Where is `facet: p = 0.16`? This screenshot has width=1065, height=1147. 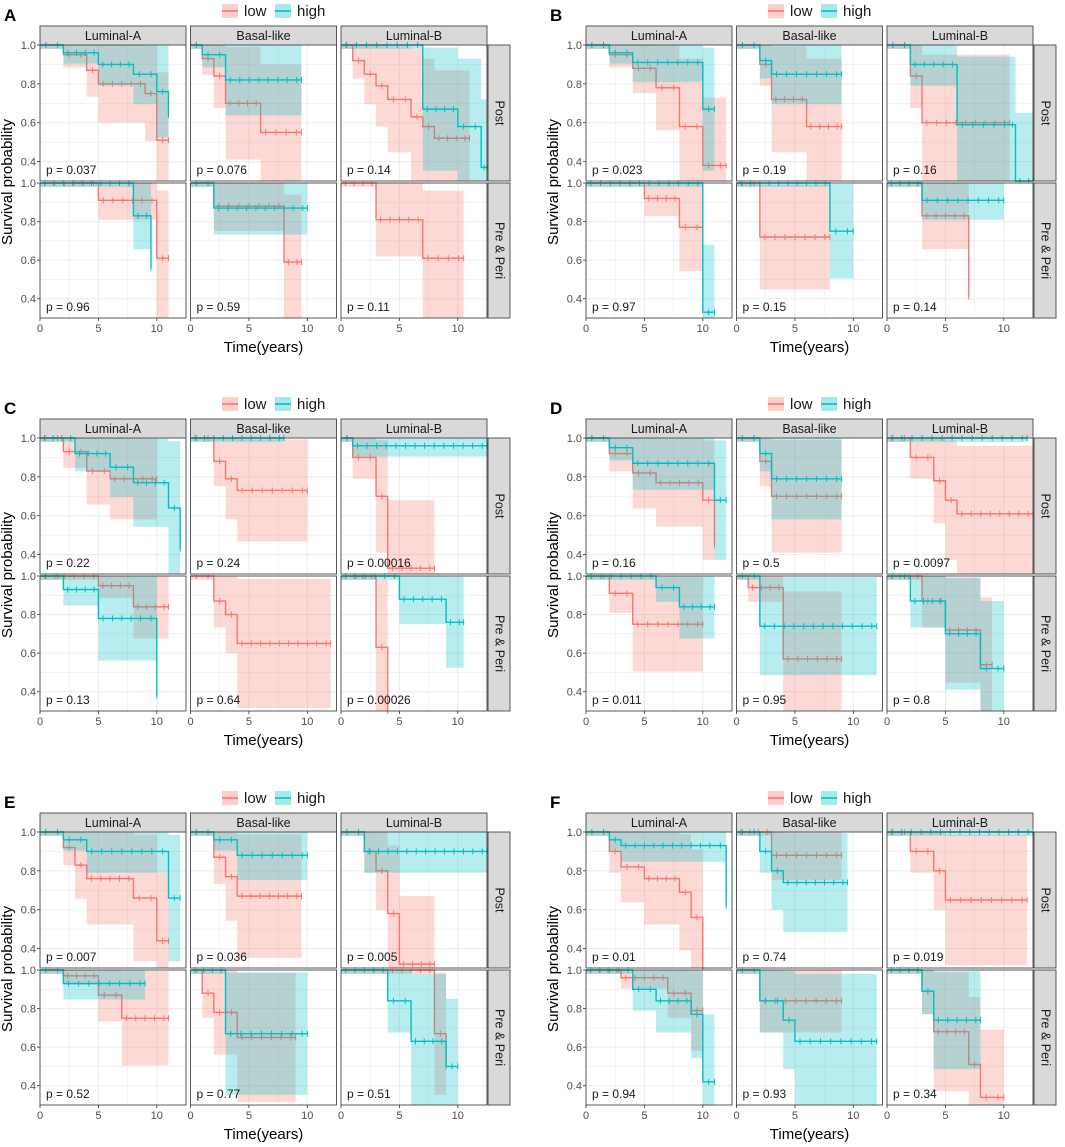 facet: p = 0.16 is located at coordinates (960, 113).